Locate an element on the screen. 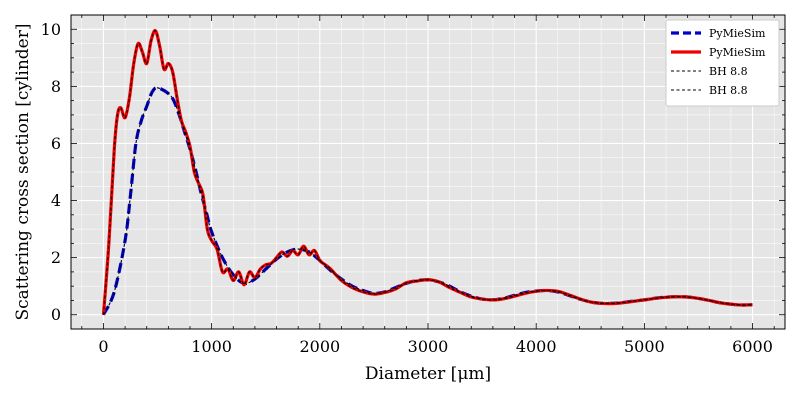  y-axis-label: Scattering cross section [cylinder] is located at coordinates (23, 171).